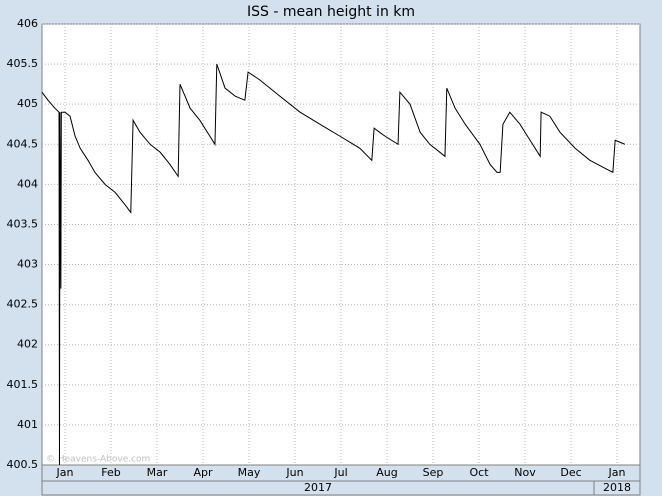  Describe the element at coordinates (433, 472) in the screenshot. I see `x-tick-label: Sep` at that location.